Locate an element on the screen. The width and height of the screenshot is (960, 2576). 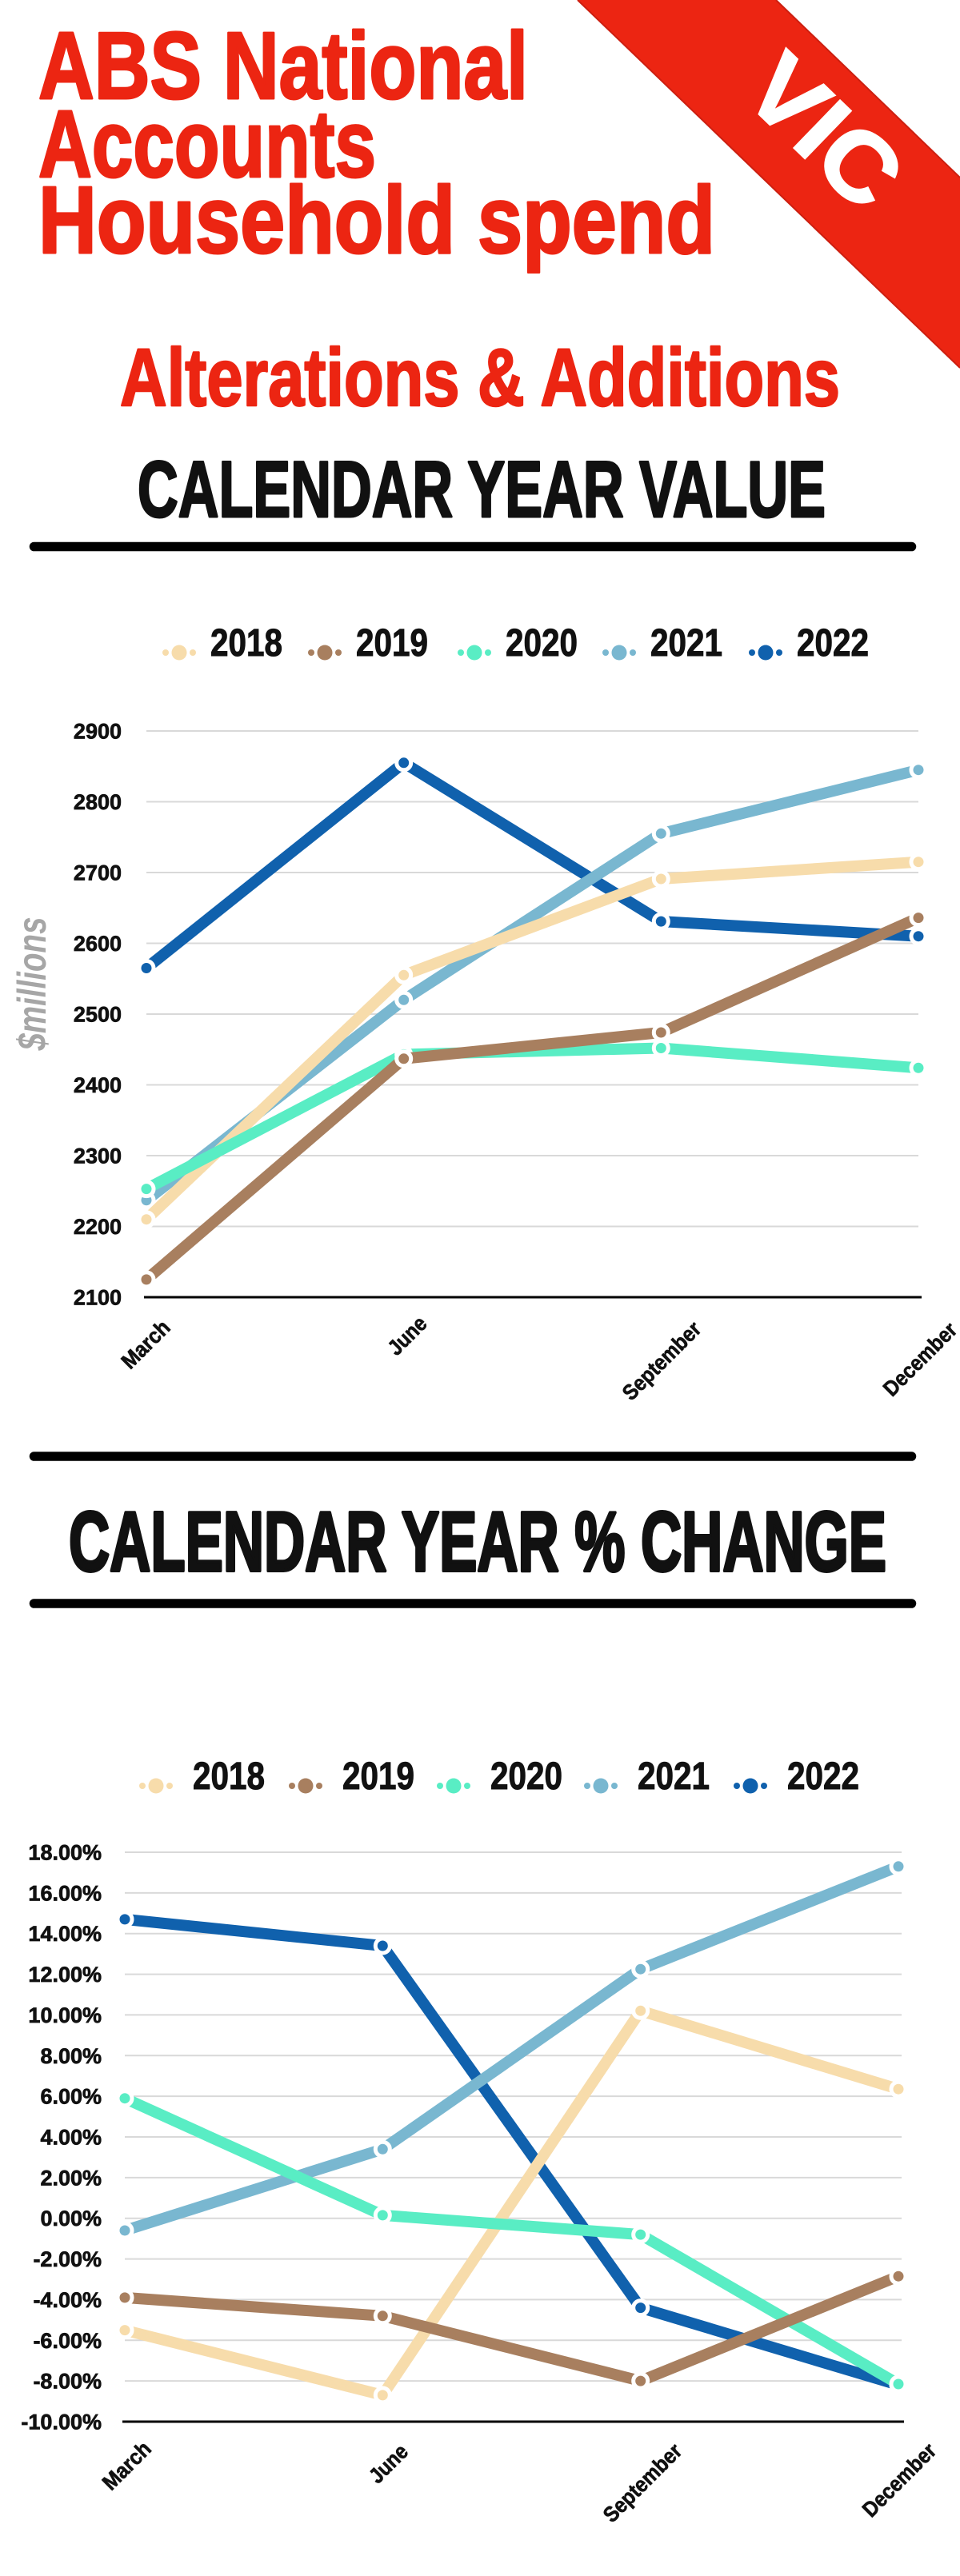
svg-text: 2200 is located at coordinates (98, 1227).